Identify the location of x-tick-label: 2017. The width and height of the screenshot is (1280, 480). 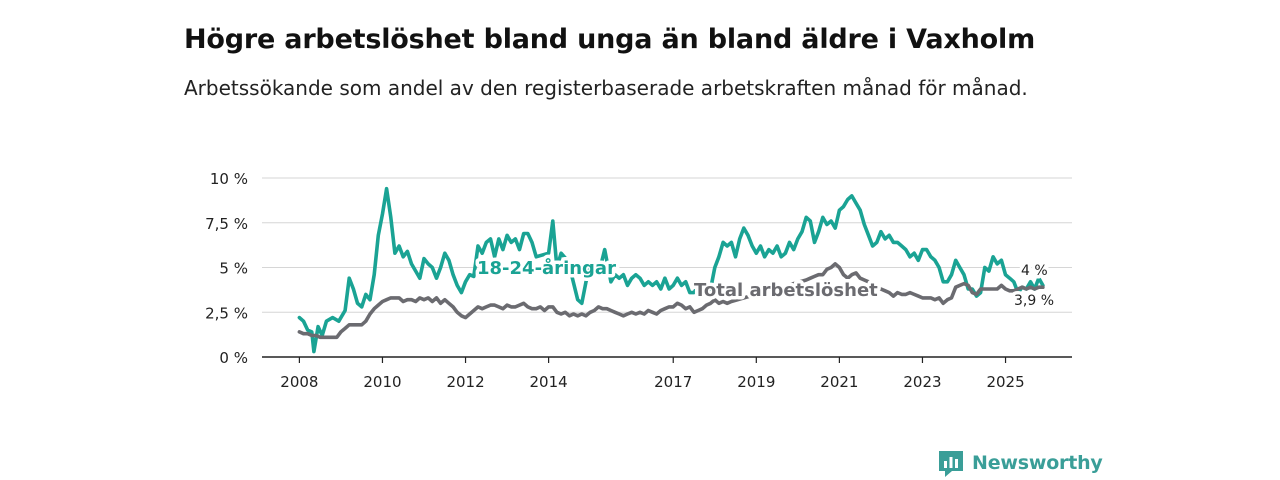
(673, 382).